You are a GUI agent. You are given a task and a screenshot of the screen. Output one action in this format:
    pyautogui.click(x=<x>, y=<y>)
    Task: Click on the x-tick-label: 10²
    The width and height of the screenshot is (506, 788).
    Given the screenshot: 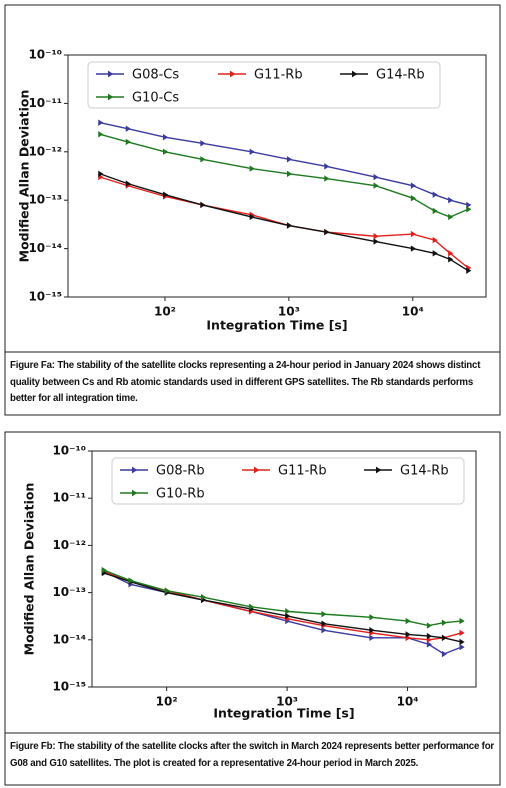 What is the action you would take?
    pyautogui.click(x=165, y=312)
    